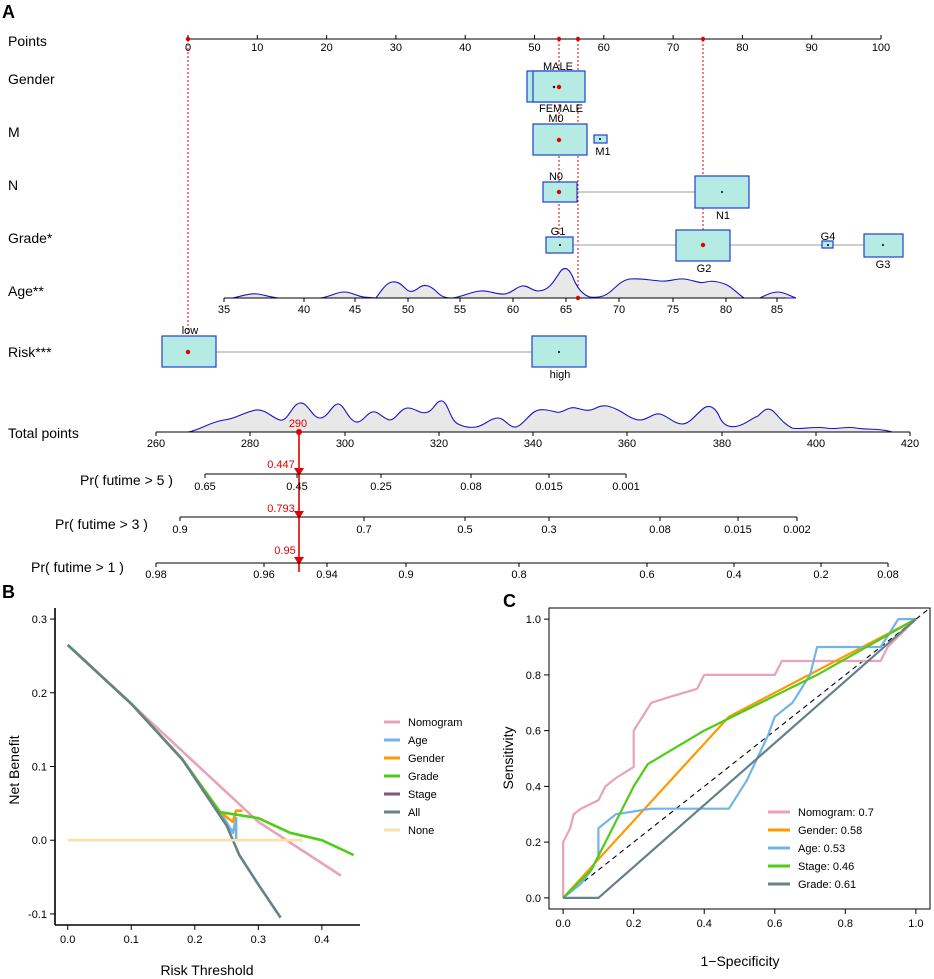  I want to click on panel-b-x-ticks: 0.0 0.1 0.2 0.3 0.4, so click(195, 935).